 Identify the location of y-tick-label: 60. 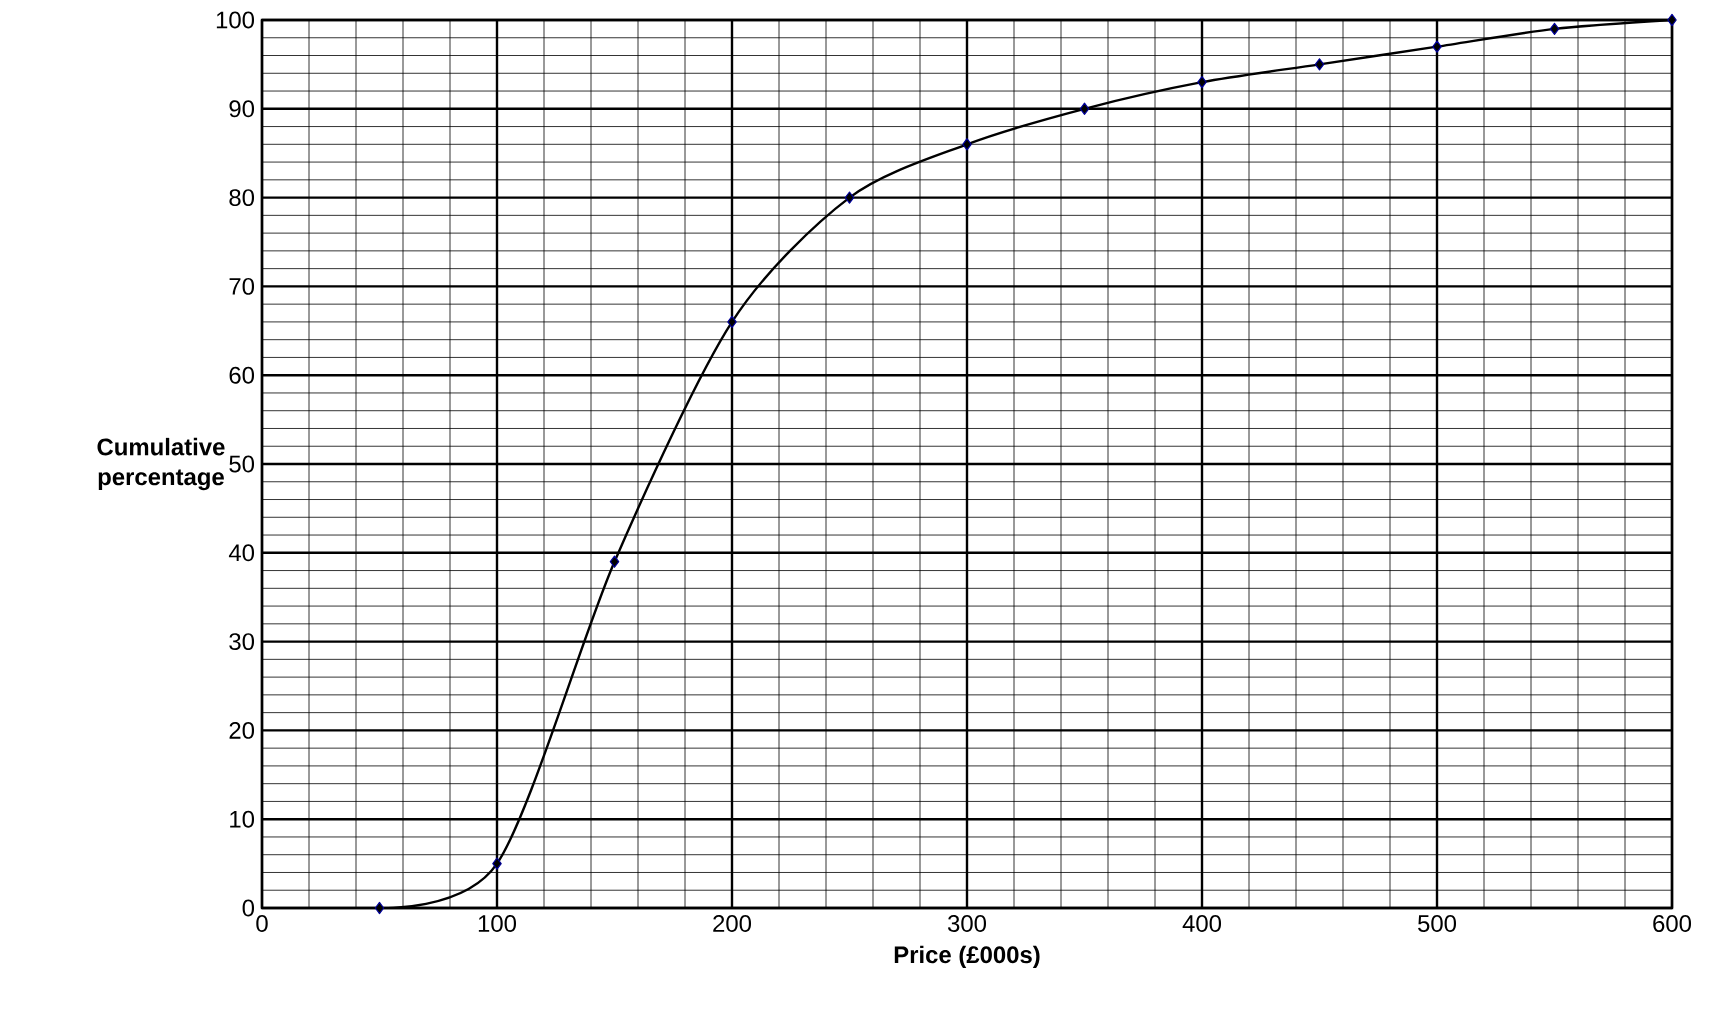
(242, 375).